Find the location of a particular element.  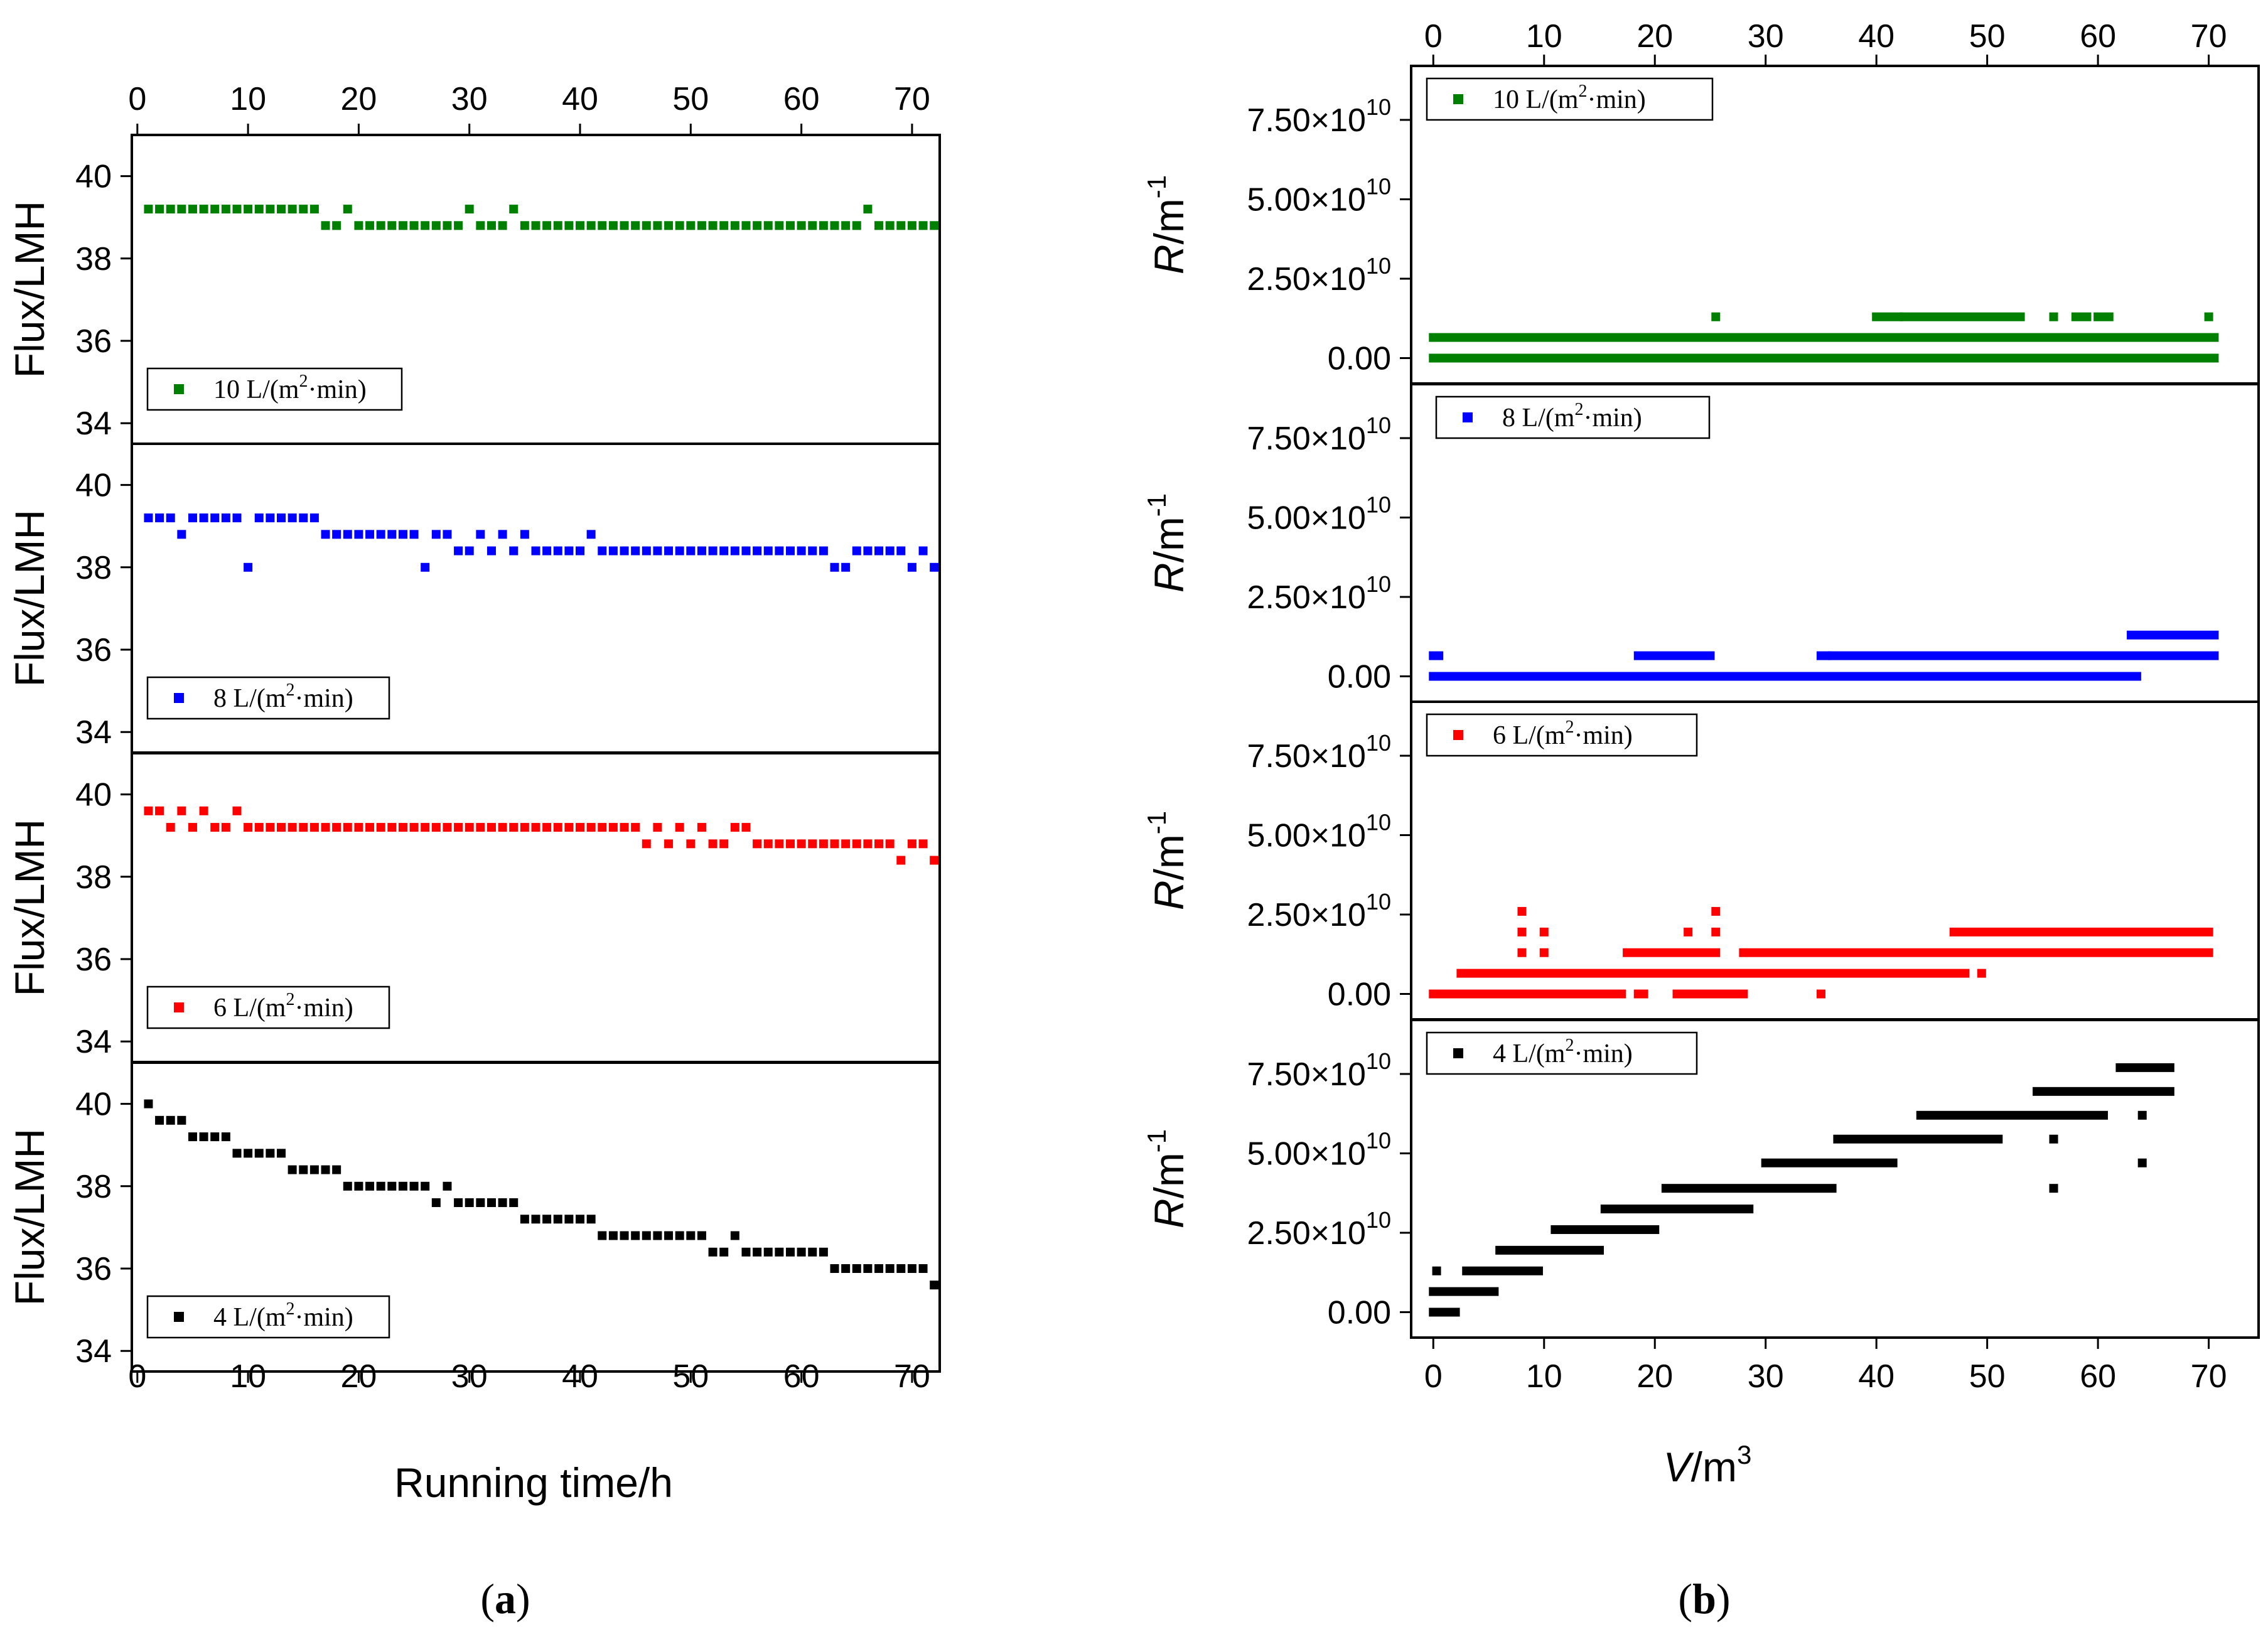

chart-b-panel-2-y-tick-label-3: 7.50×10¹⁰ is located at coordinates (1319, 434).